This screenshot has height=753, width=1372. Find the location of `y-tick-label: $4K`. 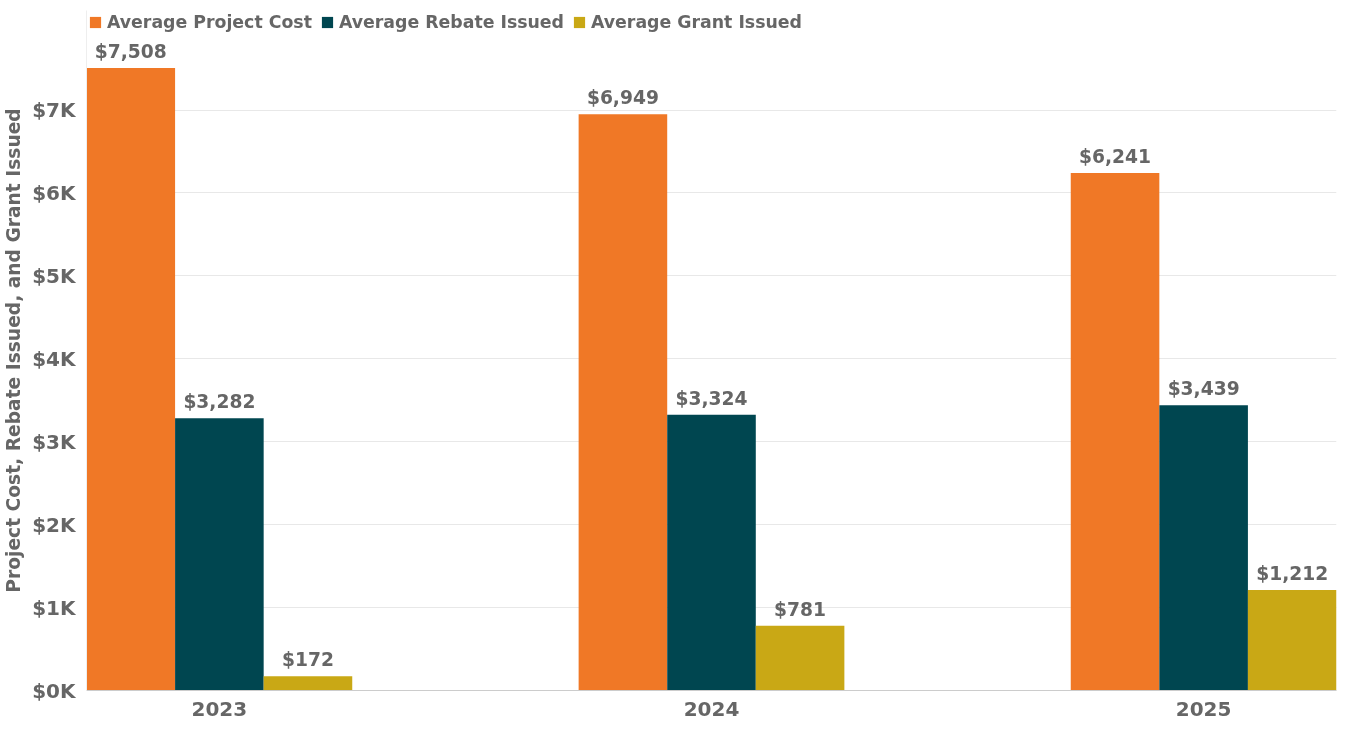

y-tick-label: $4K is located at coordinates (54, 358).